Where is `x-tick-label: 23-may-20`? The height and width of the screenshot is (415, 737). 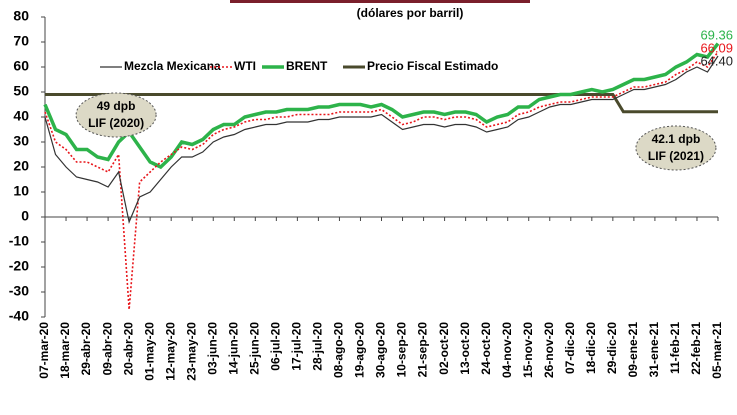
x-tick-label: 23-may-20 is located at coordinates (191, 351).